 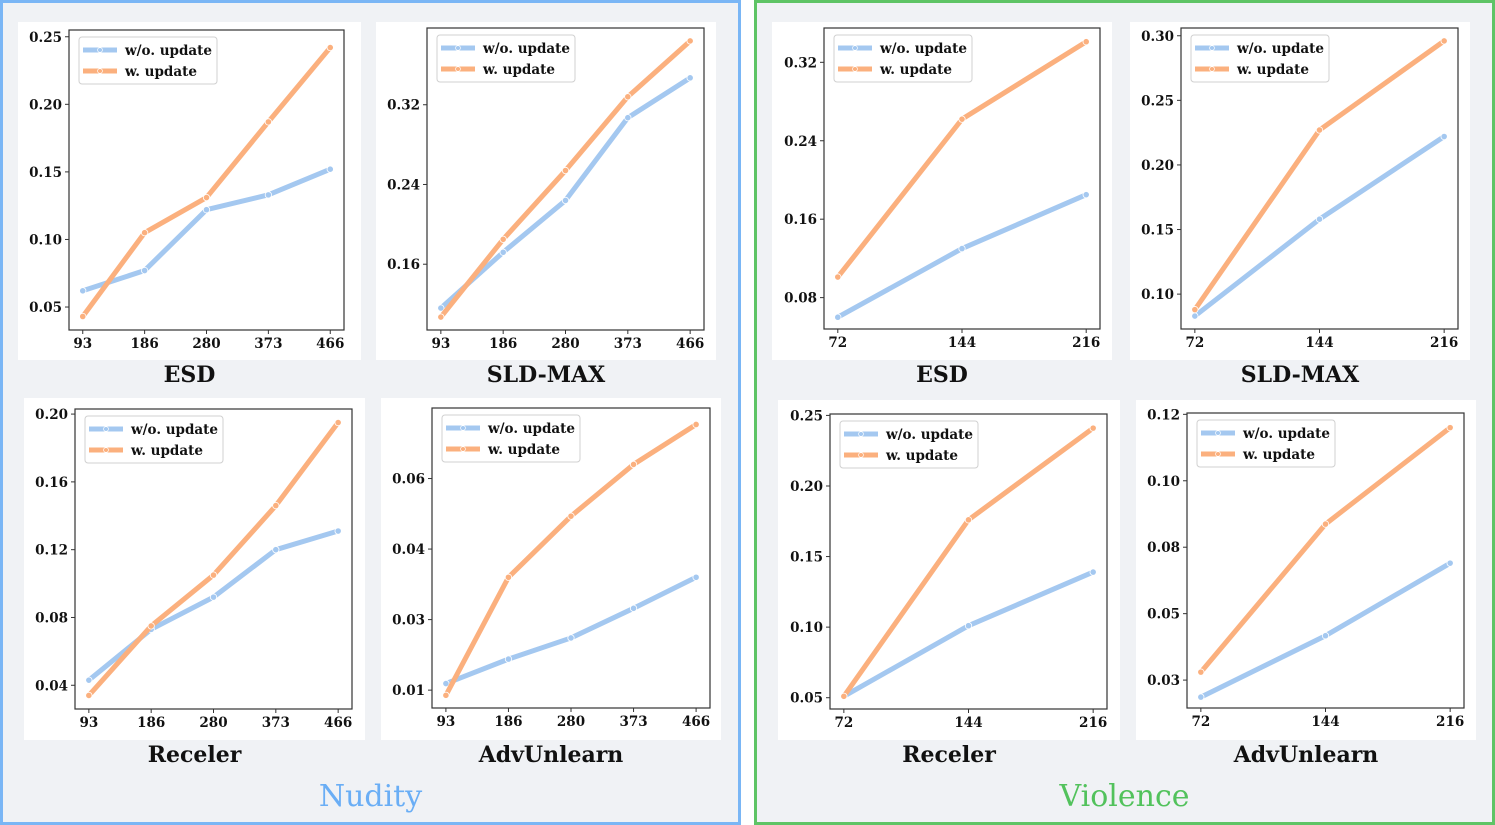 What do you see at coordinates (1124, 796) in the screenshot?
I see `violence-panel-title: Violence` at bounding box center [1124, 796].